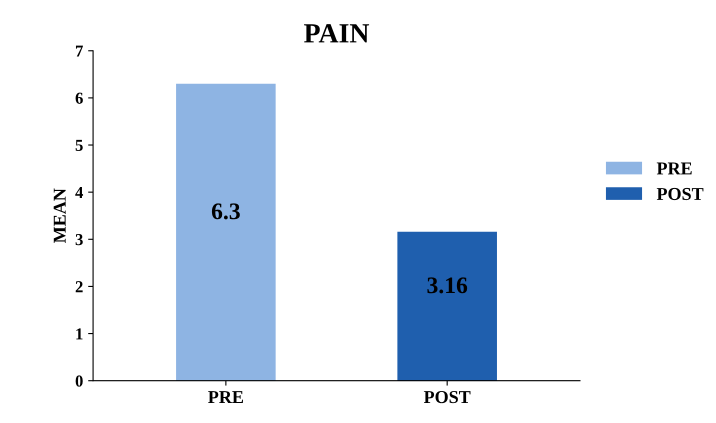 The height and width of the screenshot is (423, 716). Describe the element at coordinates (674, 168) in the screenshot. I see `legend-label: PRE` at that location.